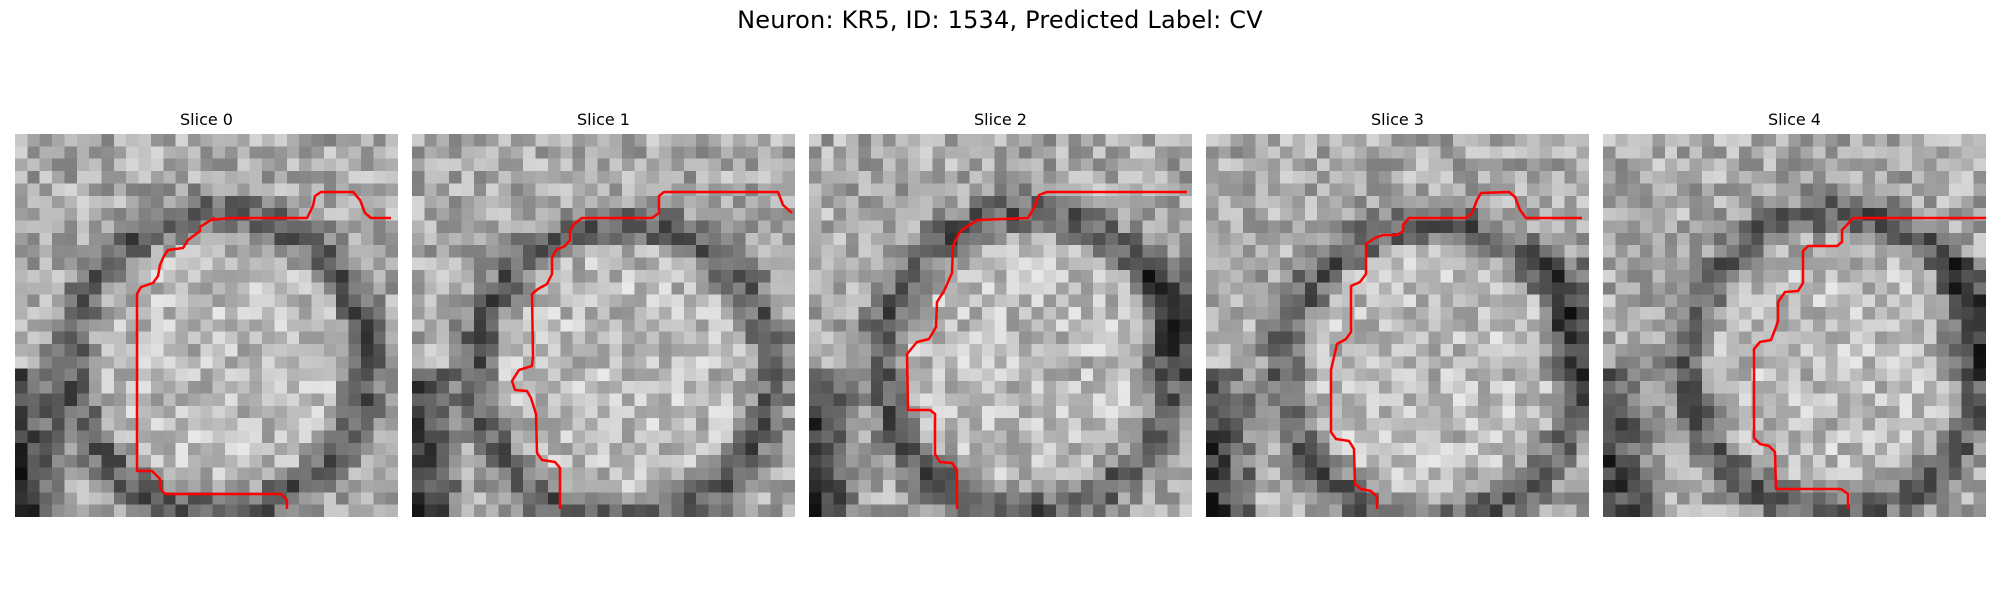  What do you see at coordinates (1000, 119) in the screenshot?
I see `slice-title-2: Slice 2` at bounding box center [1000, 119].